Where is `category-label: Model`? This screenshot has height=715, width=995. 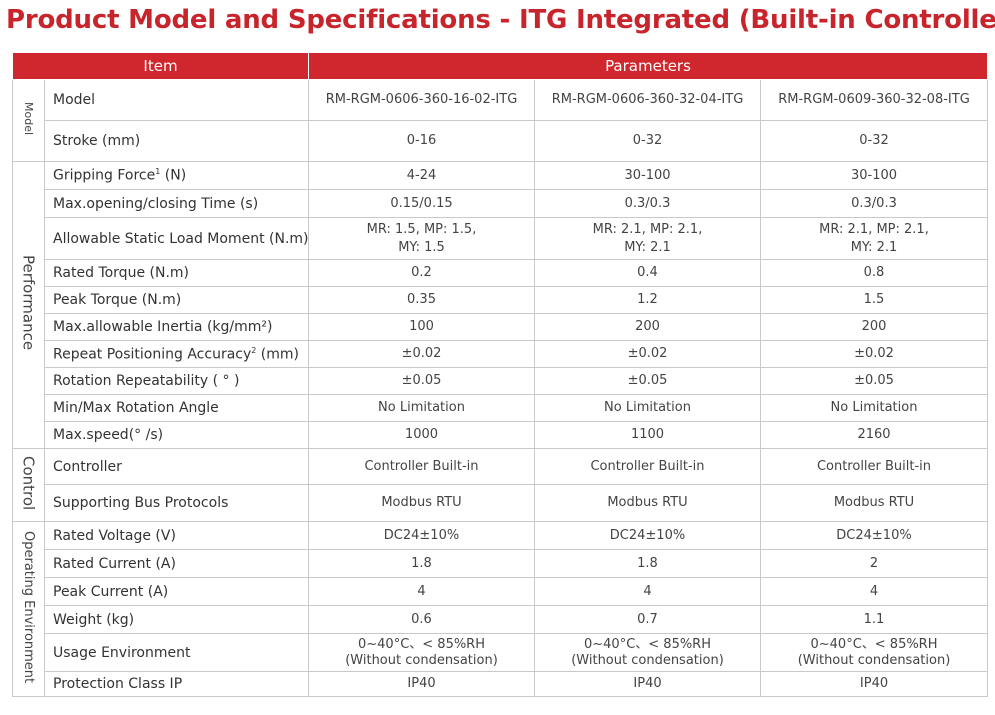 category-label: Model is located at coordinates (28, 118).